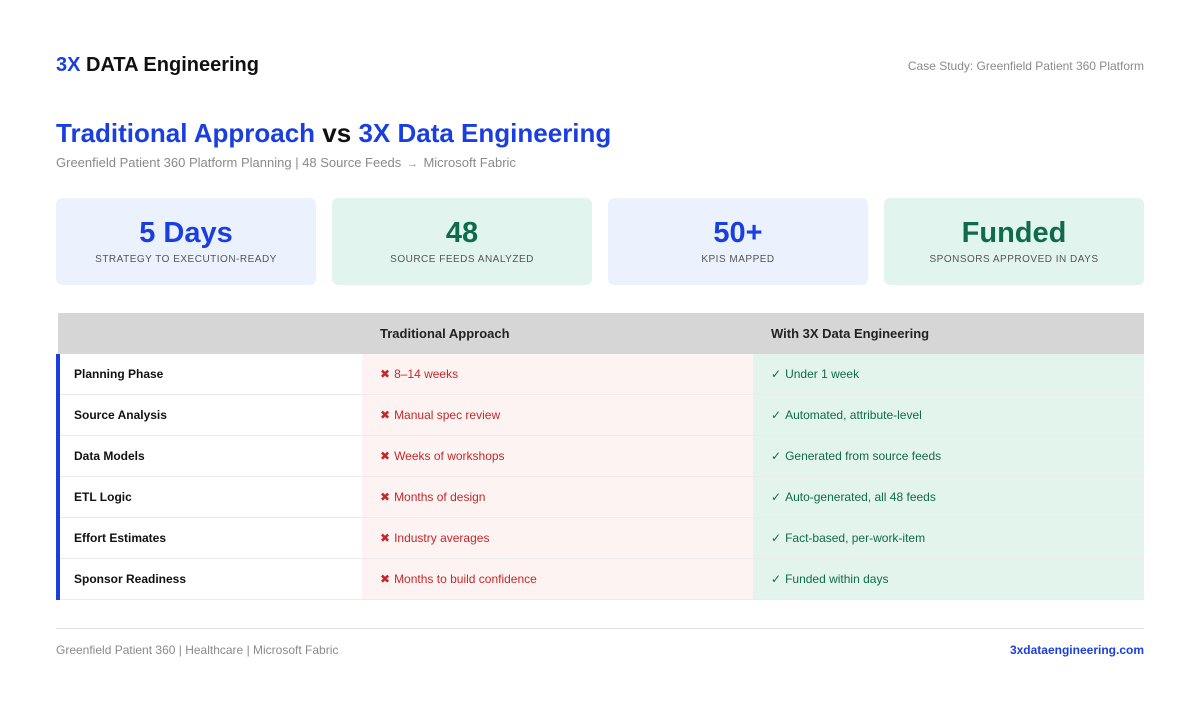 This screenshot has width=1200, height=713. I want to click on subtitle-after: Microsoft Fabric, so click(469, 162).